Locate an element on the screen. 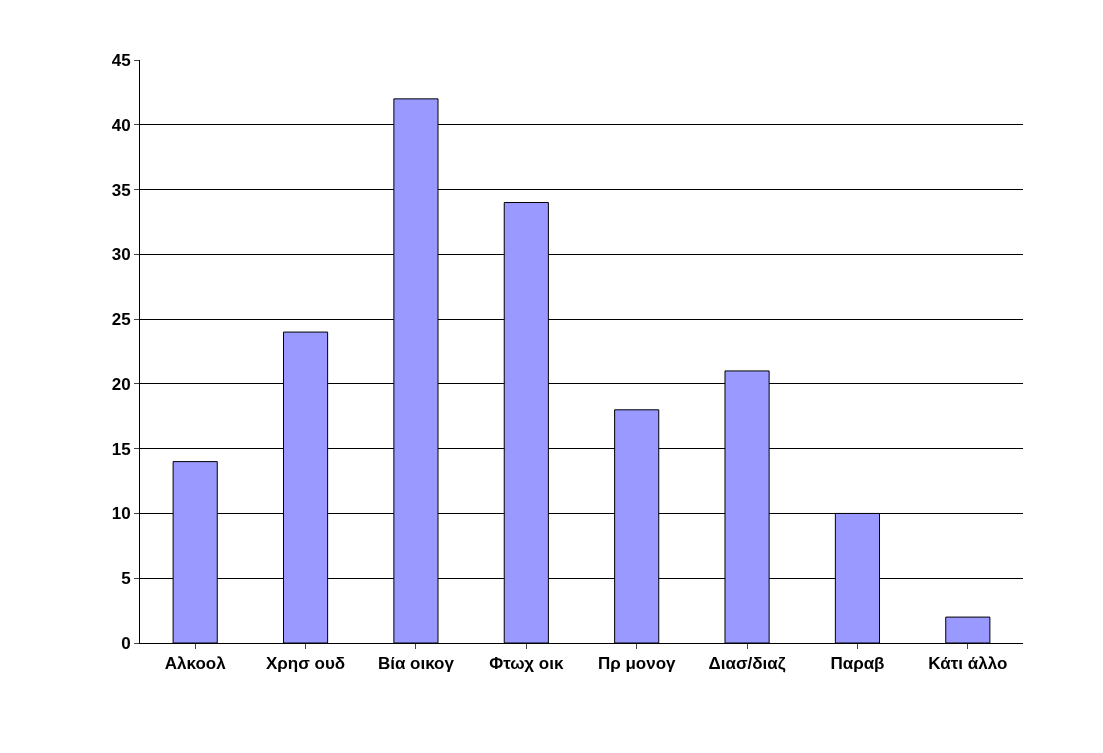 Image resolution: width=1103 pixels, height=753 pixels. y-tick-label: 45 is located at coordinates (121, 60).